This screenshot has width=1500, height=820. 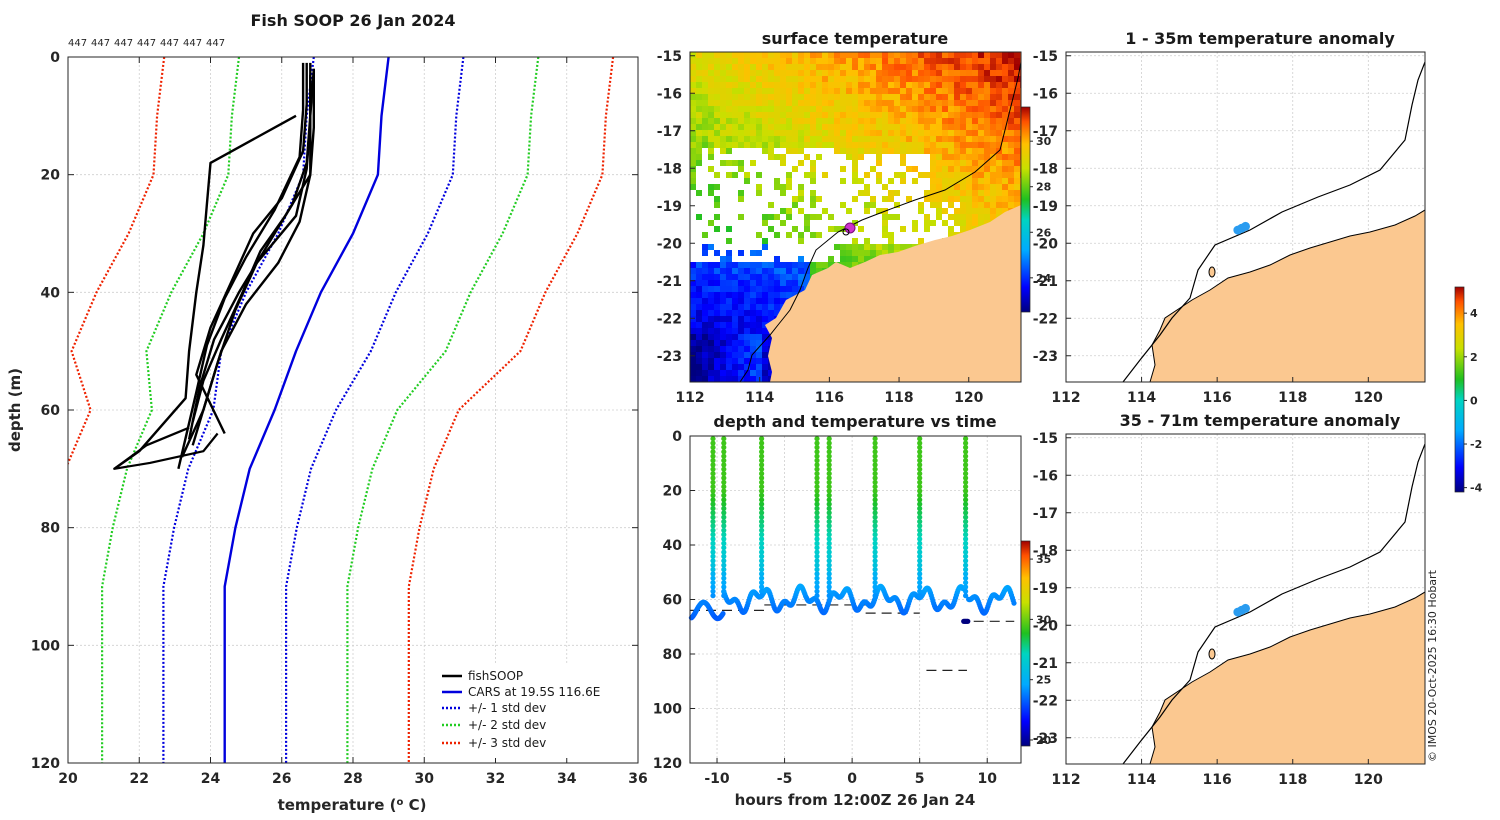 What do you see at coordinates (352, 805) in the screenshot?
I see `profile-xlabel: temperature (o C)` at bounding box center [352, 805].